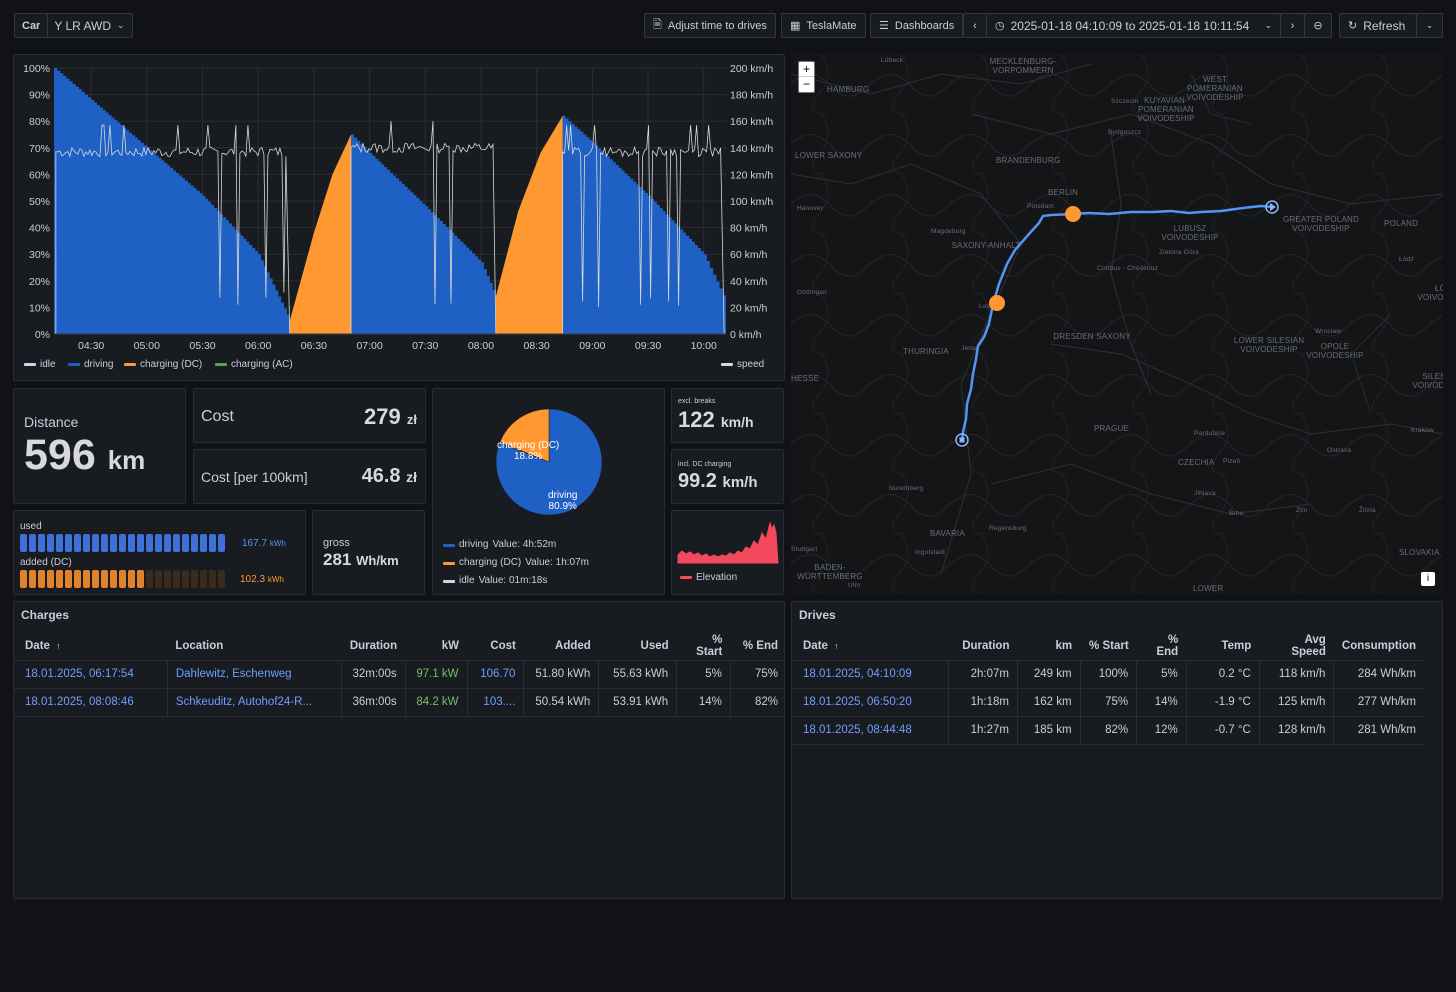 Image resolution: width=1456 pixels, height=992 pixels. What do you see at coordinates (1428, 579) in the screenshot?
I see `info-button: i` at bounding box center [1428, 579].